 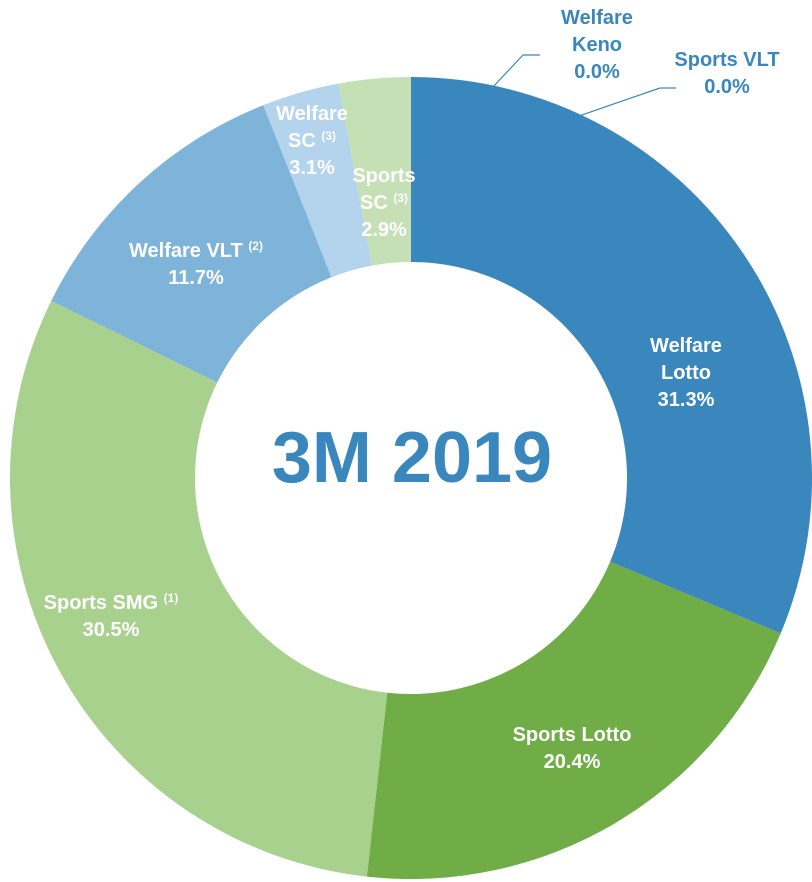 What do you see at coordinates (171, 598) in the screenshot?
I see `label-note: (1)` at bounding box center [171, 598].